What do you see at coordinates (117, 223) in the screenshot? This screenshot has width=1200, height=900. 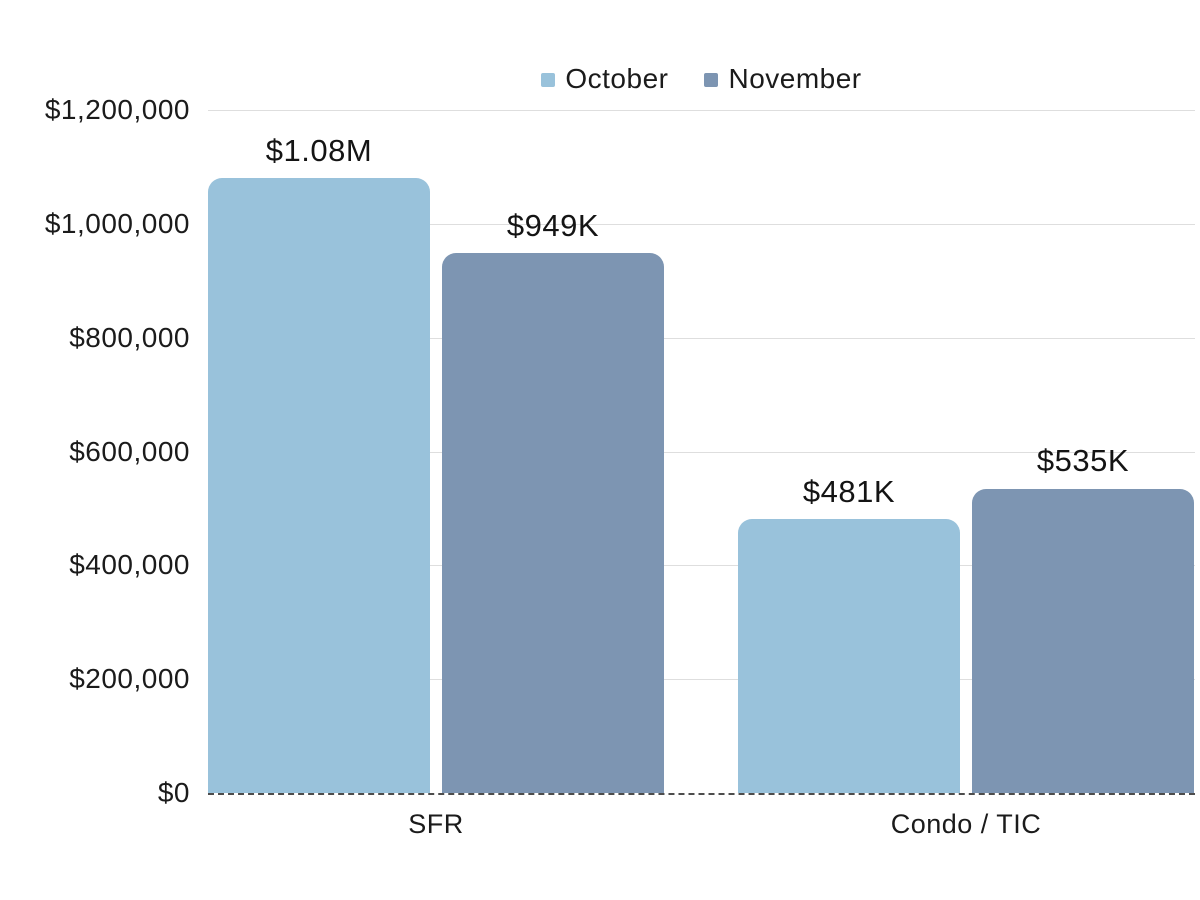 I see `y-axis-tick-label: $1,000,000` at bounding box center [117, 223].